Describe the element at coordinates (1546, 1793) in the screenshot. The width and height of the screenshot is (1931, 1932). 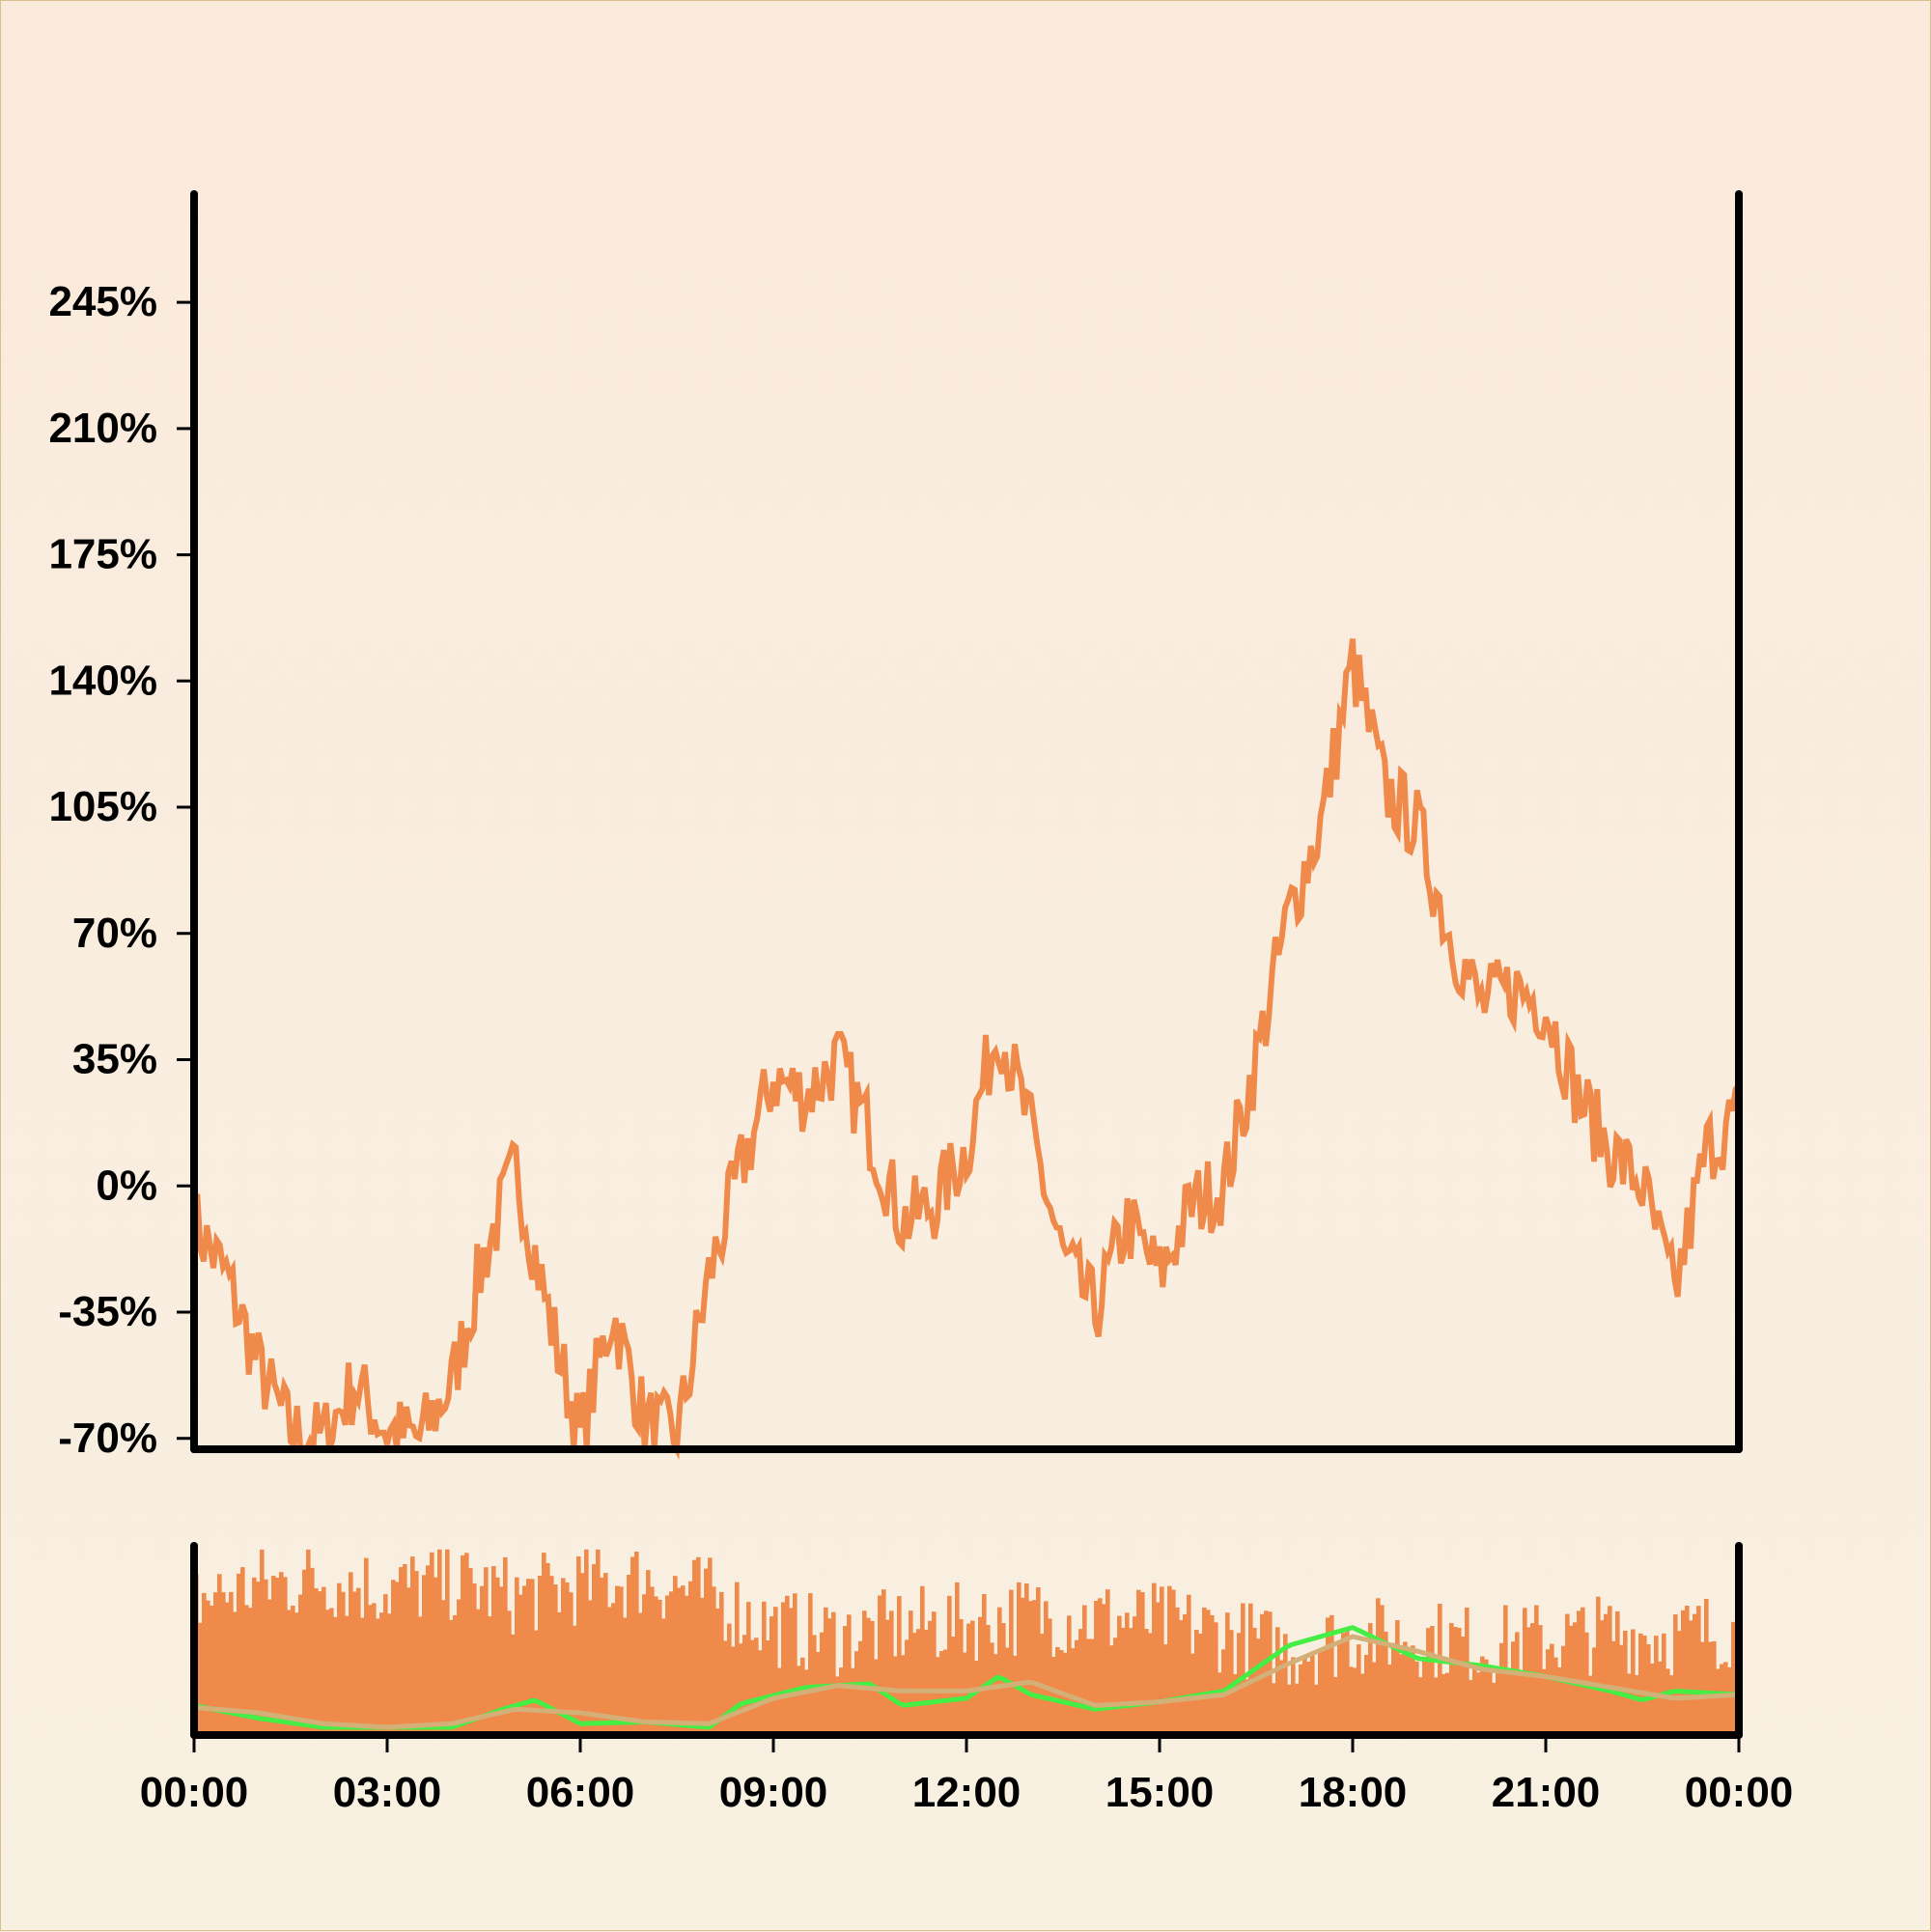
I see `x-tick-label: 21:00` at that location.